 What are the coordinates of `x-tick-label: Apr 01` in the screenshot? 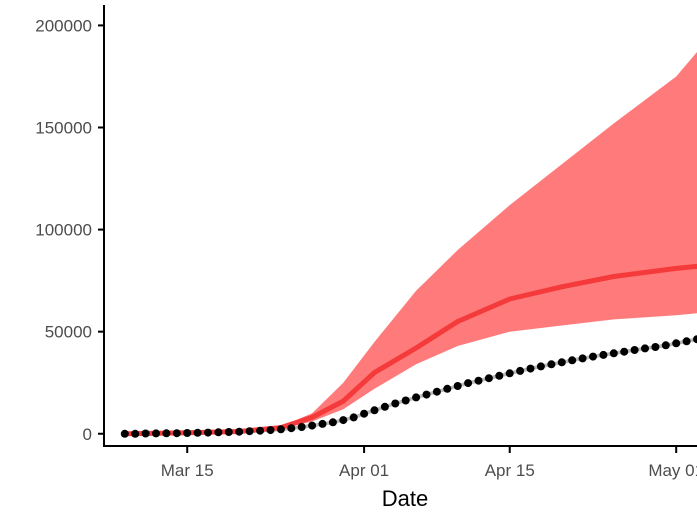 It's located at (364, 470).